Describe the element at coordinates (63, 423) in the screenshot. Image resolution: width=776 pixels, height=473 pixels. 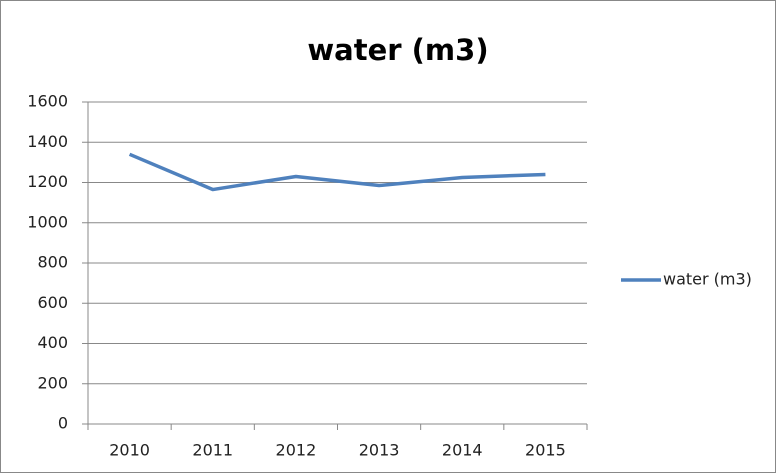
I see `y-tick-label: 0` at that location.